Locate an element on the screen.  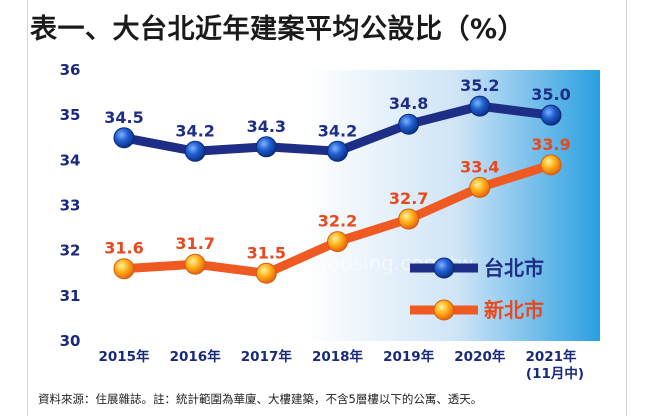
data-label-newtaipei: 31.6 is located at coordinates (123, 248).